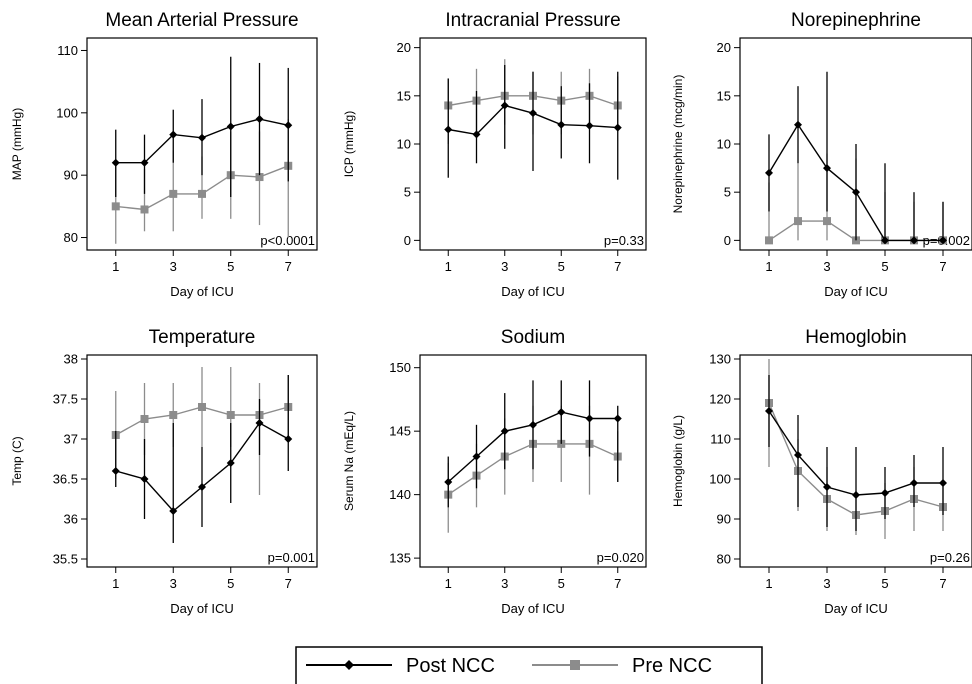 The width and height of the screenshot is (972, 684). Describe the element at coordinates (400, 367) in the screenshot. I see `y-tick-label: 150` at that location.